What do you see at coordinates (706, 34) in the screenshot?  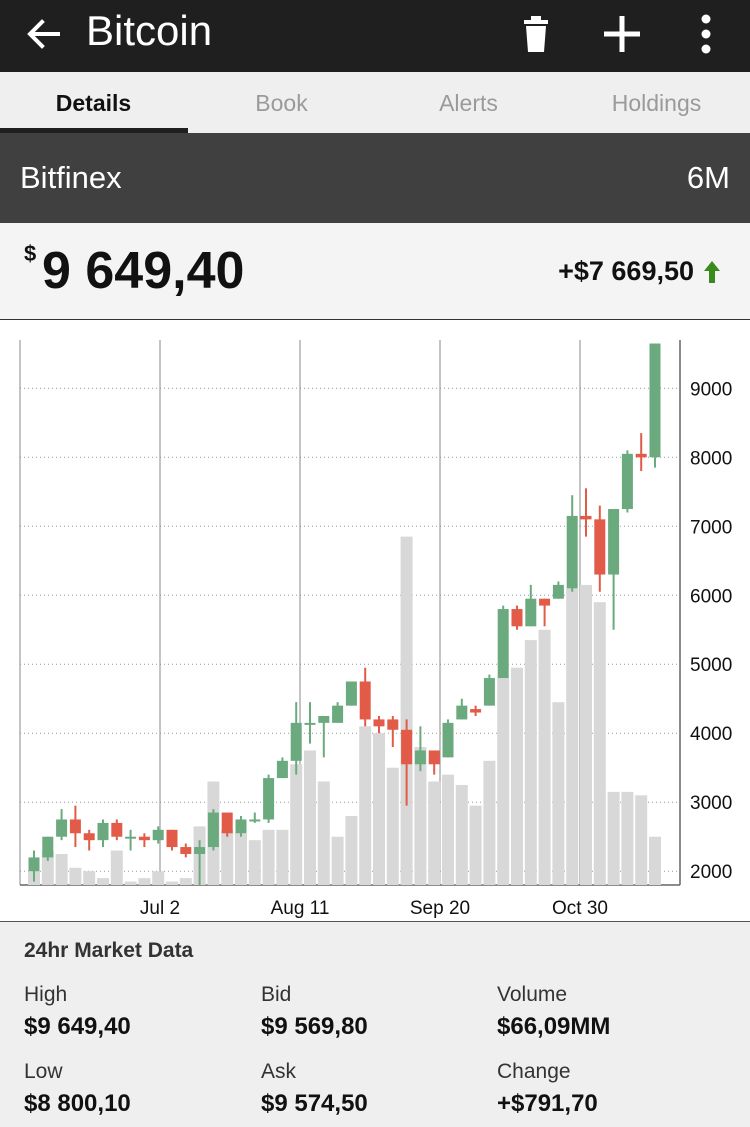 I see `more-vertical-icon` at bounding box center [706, 34].